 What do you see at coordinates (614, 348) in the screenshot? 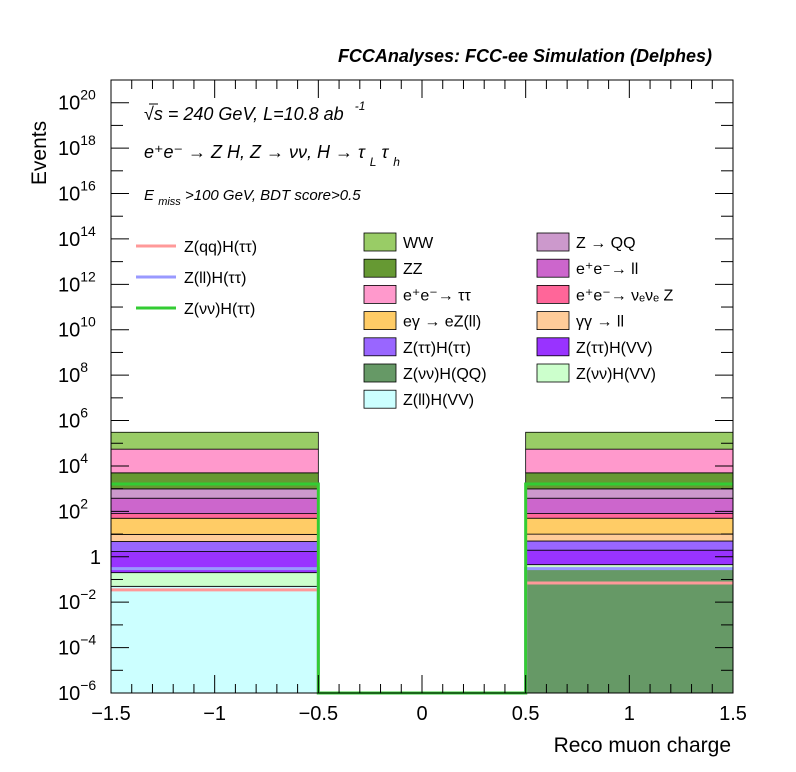
I see `legend-label: Z(ττ)H(VV)` at bounding box center [614, 348].